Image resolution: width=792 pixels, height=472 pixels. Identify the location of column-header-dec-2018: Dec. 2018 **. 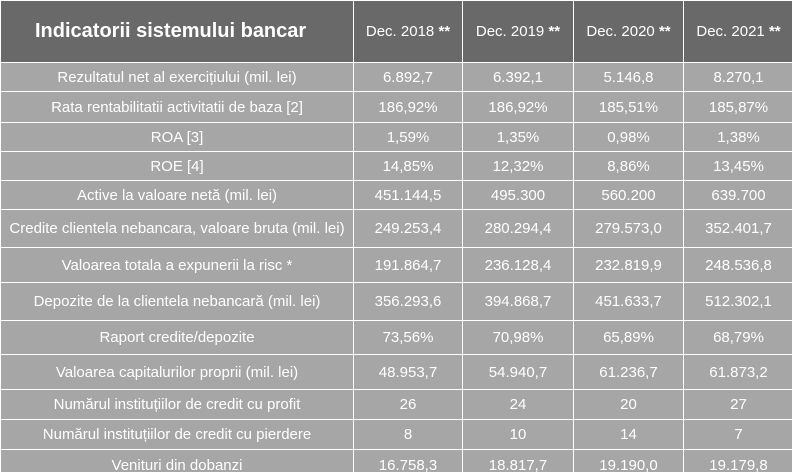
(408, 31).